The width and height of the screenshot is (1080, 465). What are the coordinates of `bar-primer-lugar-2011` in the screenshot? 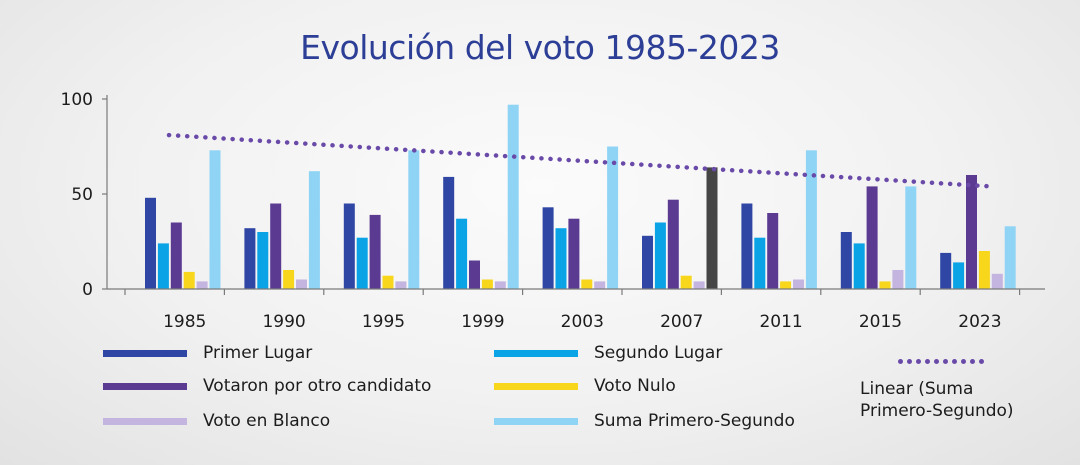 It's located at (747, 246).